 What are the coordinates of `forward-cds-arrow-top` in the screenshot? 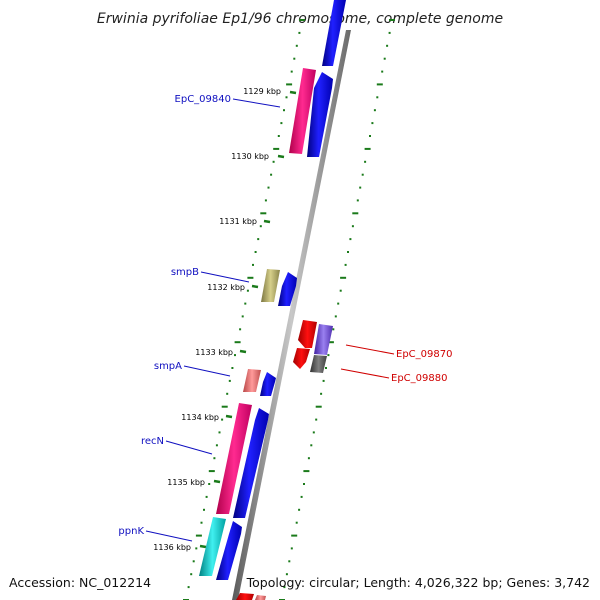 It's located at (334, 33).